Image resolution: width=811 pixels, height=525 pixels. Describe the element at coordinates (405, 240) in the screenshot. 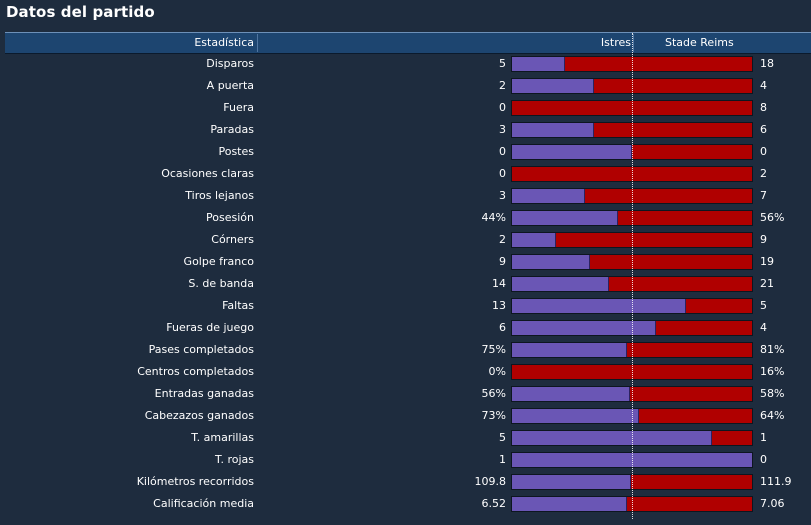

I see `table-row: Córners 2 9` at that location.